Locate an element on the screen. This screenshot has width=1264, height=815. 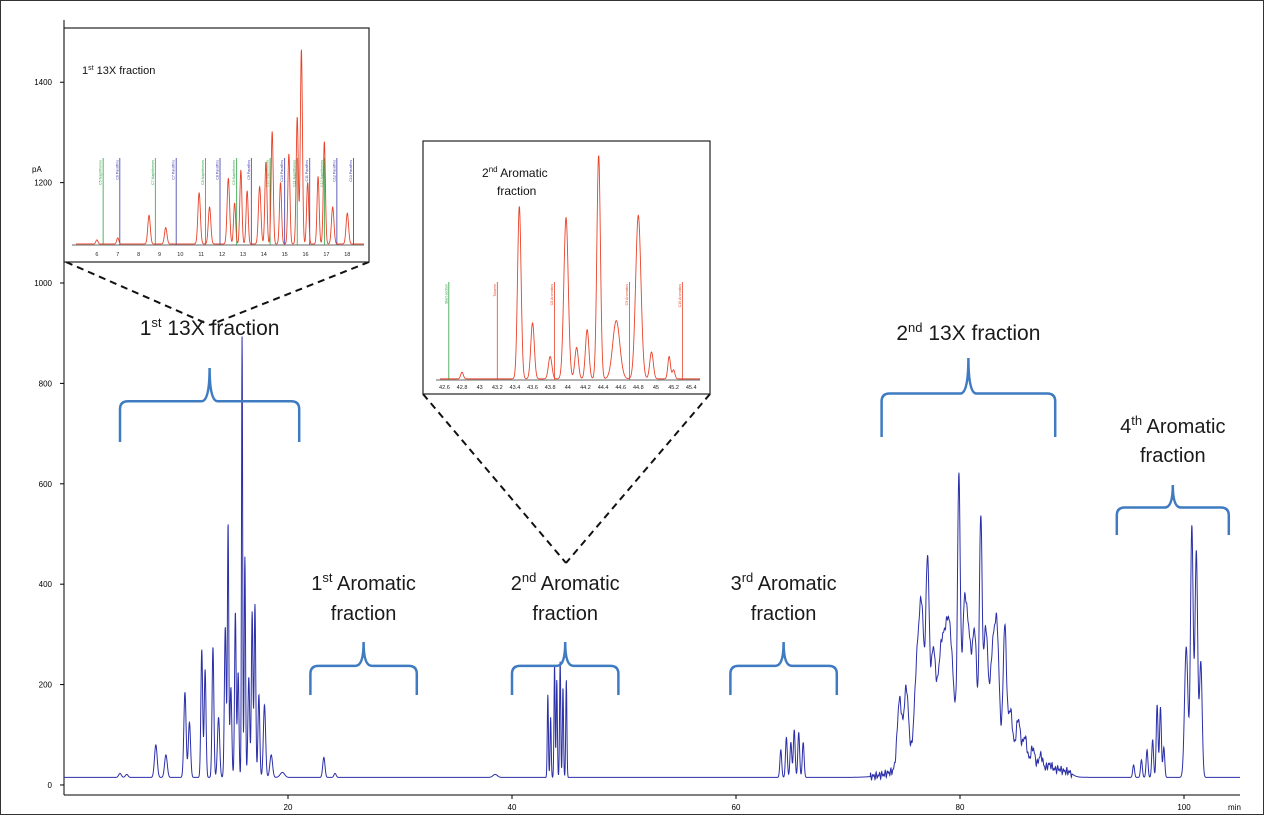
inset-marker-label: C10 Aromatics is located at coordinates (680, 296).